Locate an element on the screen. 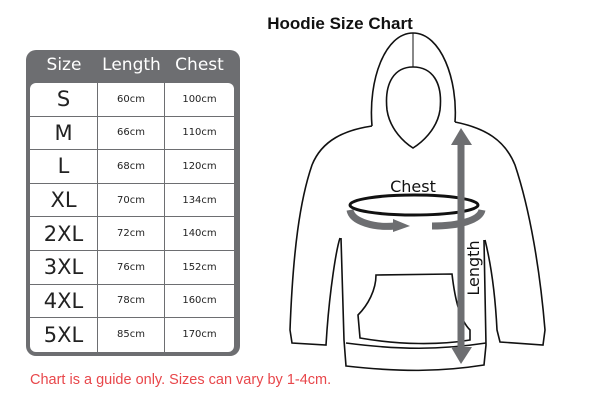 The width and height of the screenshot is (600, 411). chest-cell: 140cm is located at coordinates (199, 234).